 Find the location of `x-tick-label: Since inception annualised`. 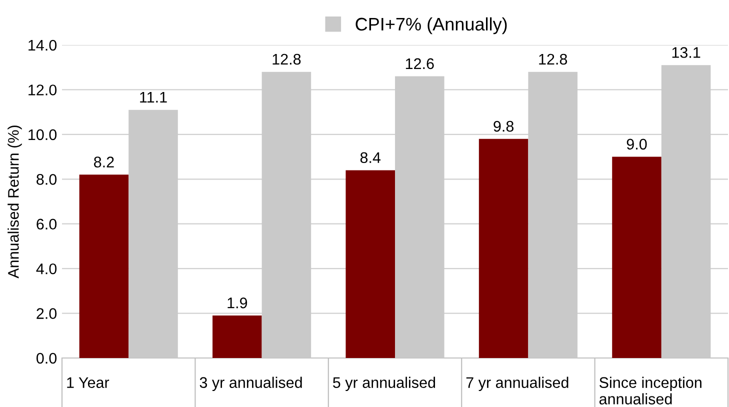

x-tick-label: Since inception annualised is located at coordinates (650, 390).